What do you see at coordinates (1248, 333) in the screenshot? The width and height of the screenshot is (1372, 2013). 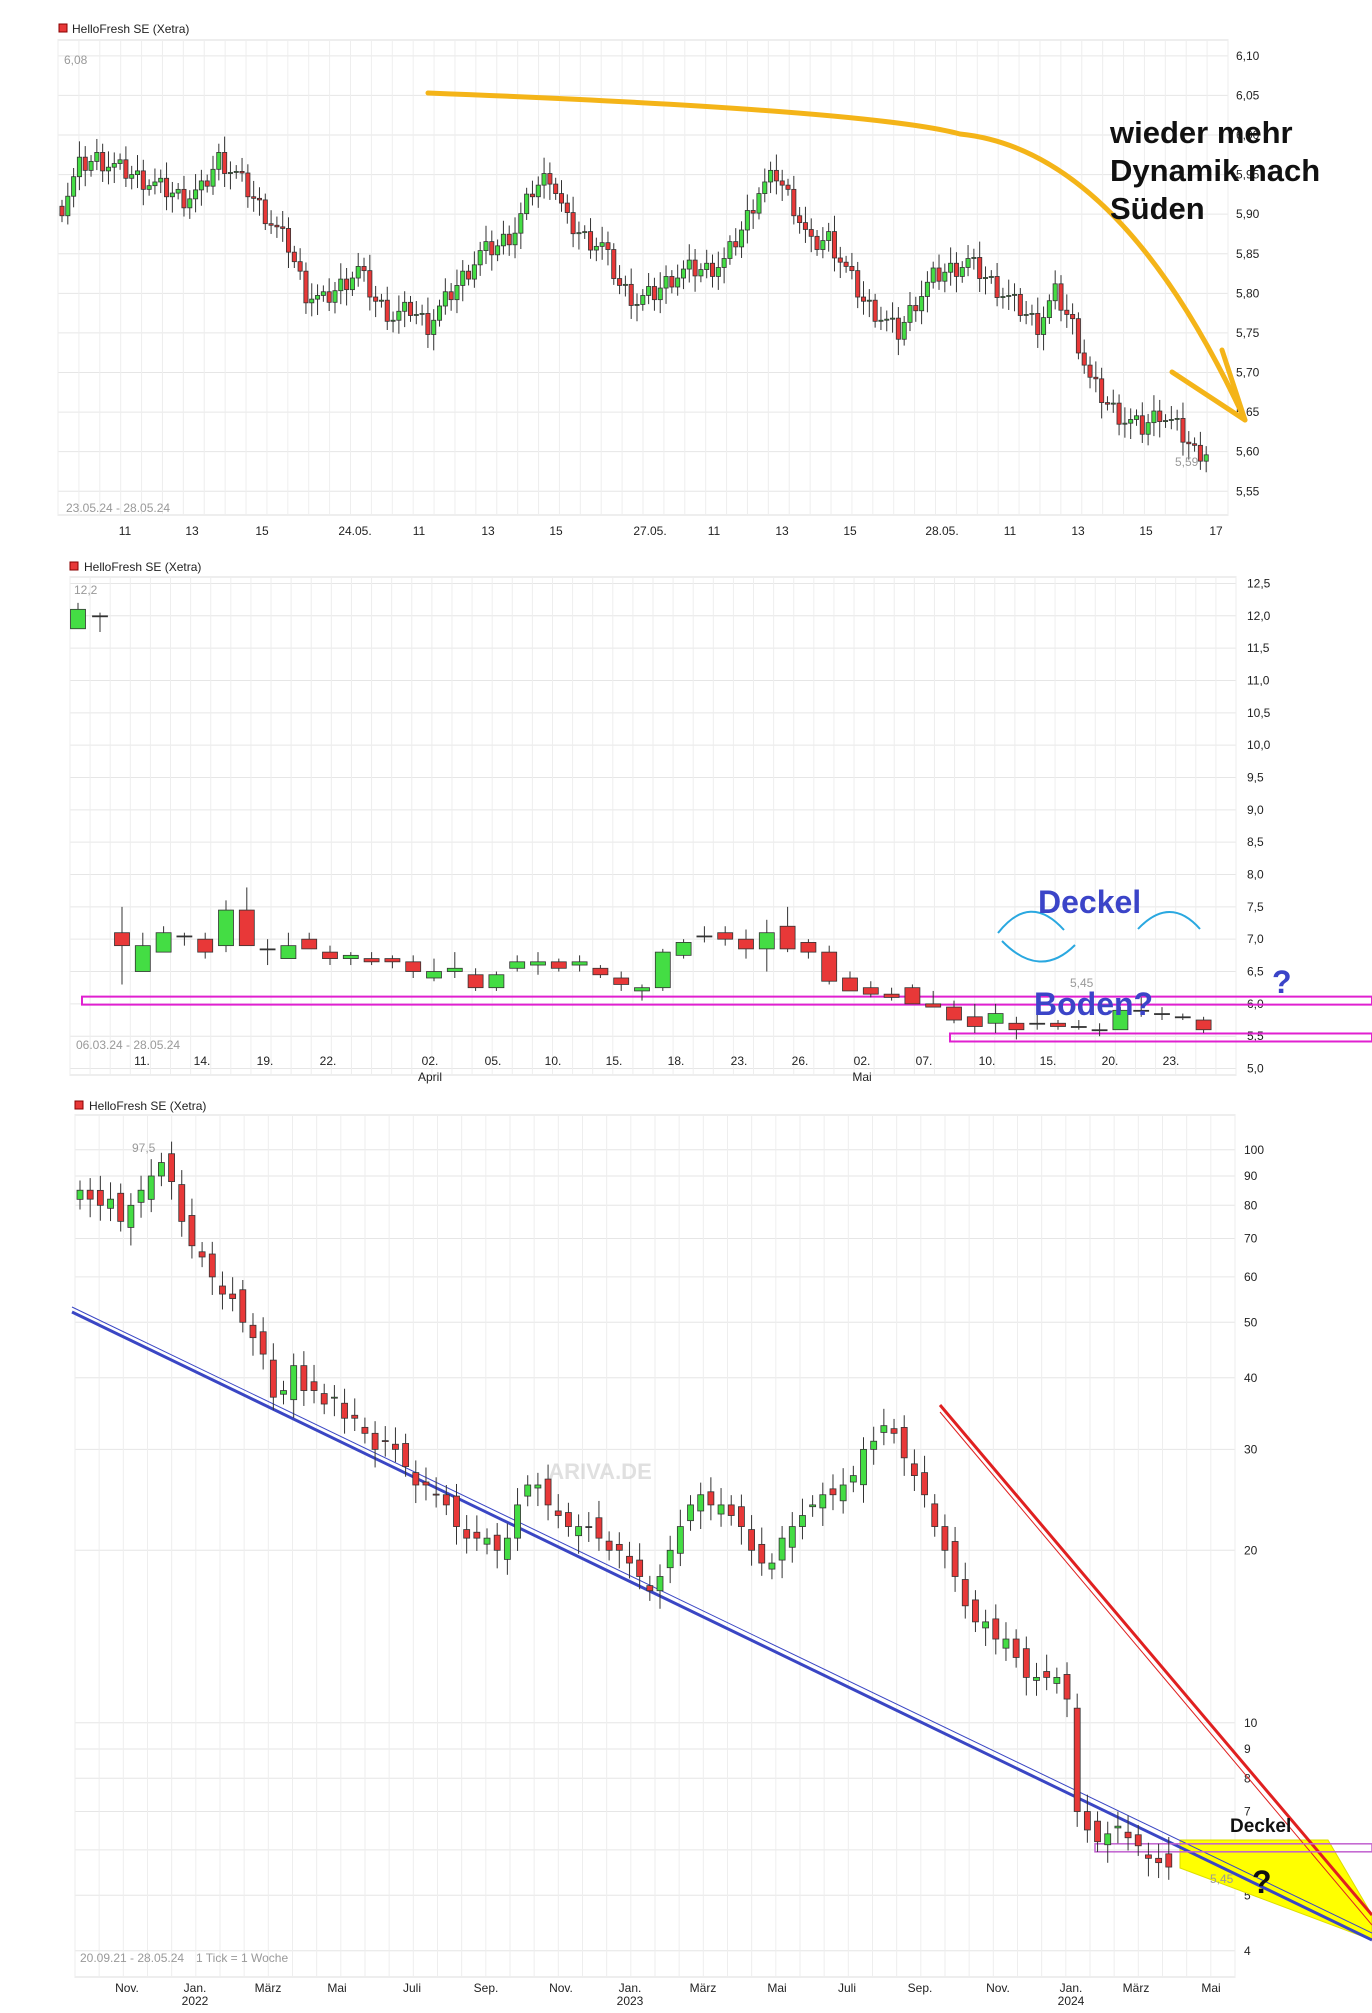 I see `y-tick-label: 5,75` at bounding box center [1248, 333].